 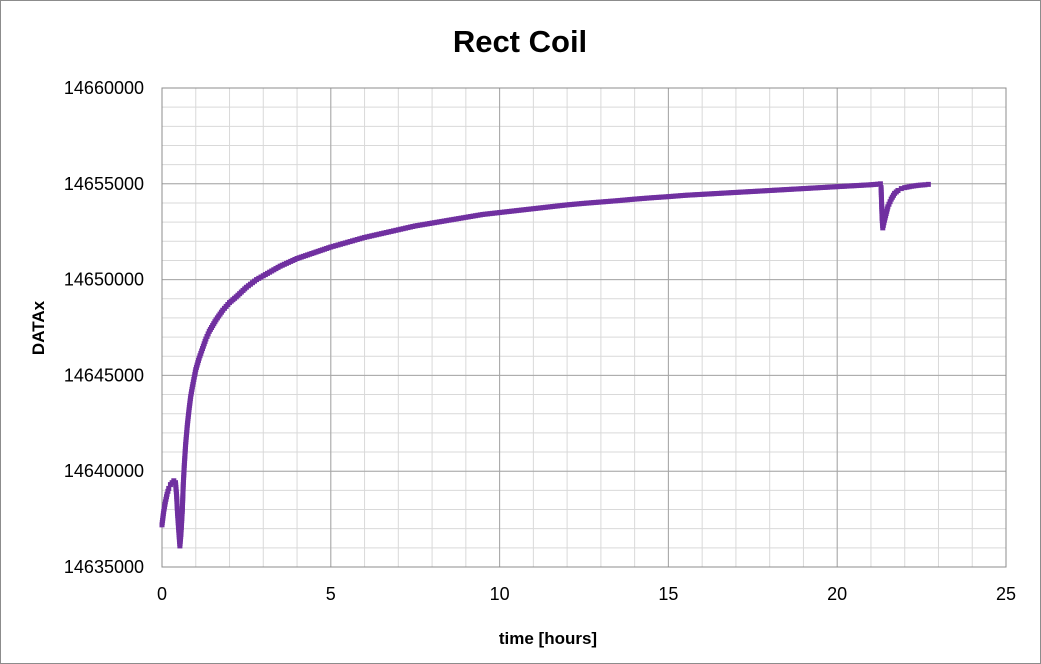 What do you see at coordinates (162, 594) in the screenshot?
I see `x-tick-label: 0` at bounding box center [162, 594].